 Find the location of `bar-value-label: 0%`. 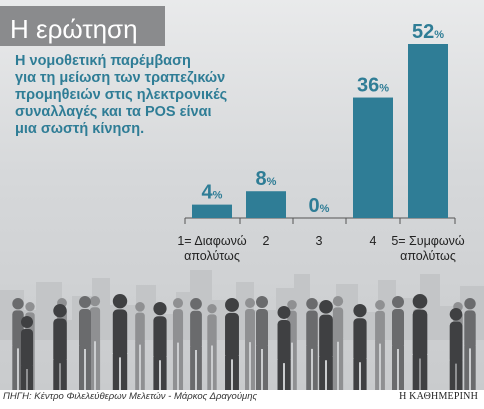

bar-value-label: 0% is located at coordinates (319, 206).